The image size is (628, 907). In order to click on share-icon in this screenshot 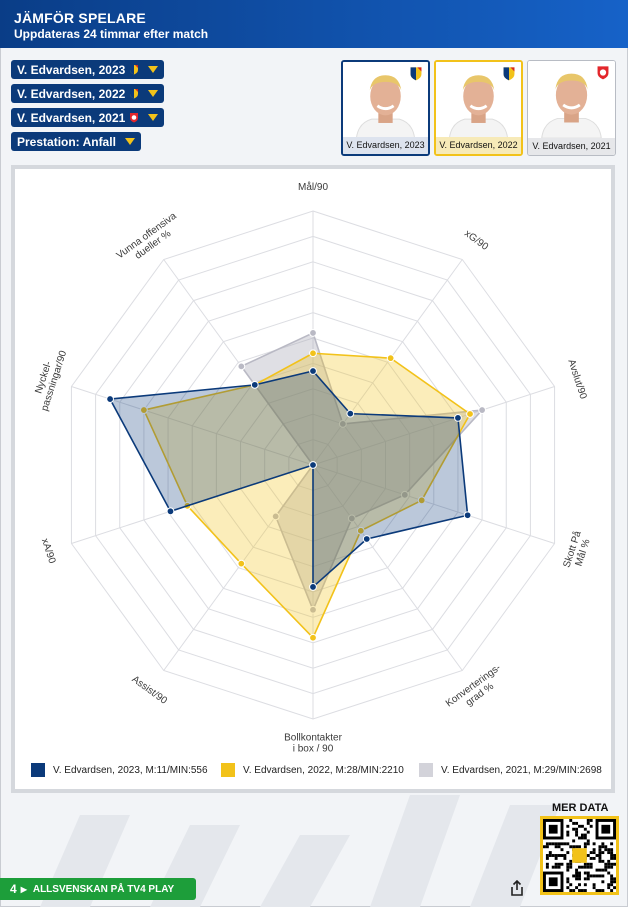, I will do `click(517, 888)`.